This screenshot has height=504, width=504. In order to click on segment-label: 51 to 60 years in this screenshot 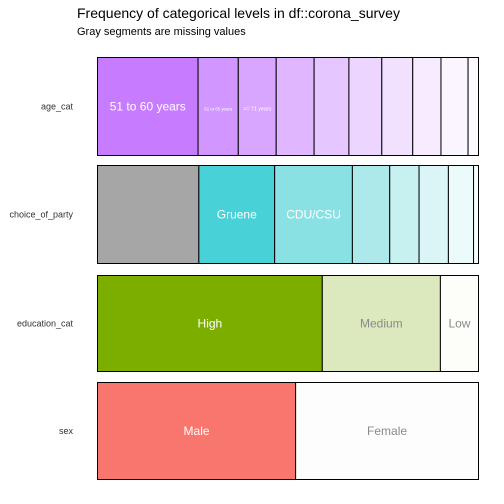, I will do `click(148, 107)`.